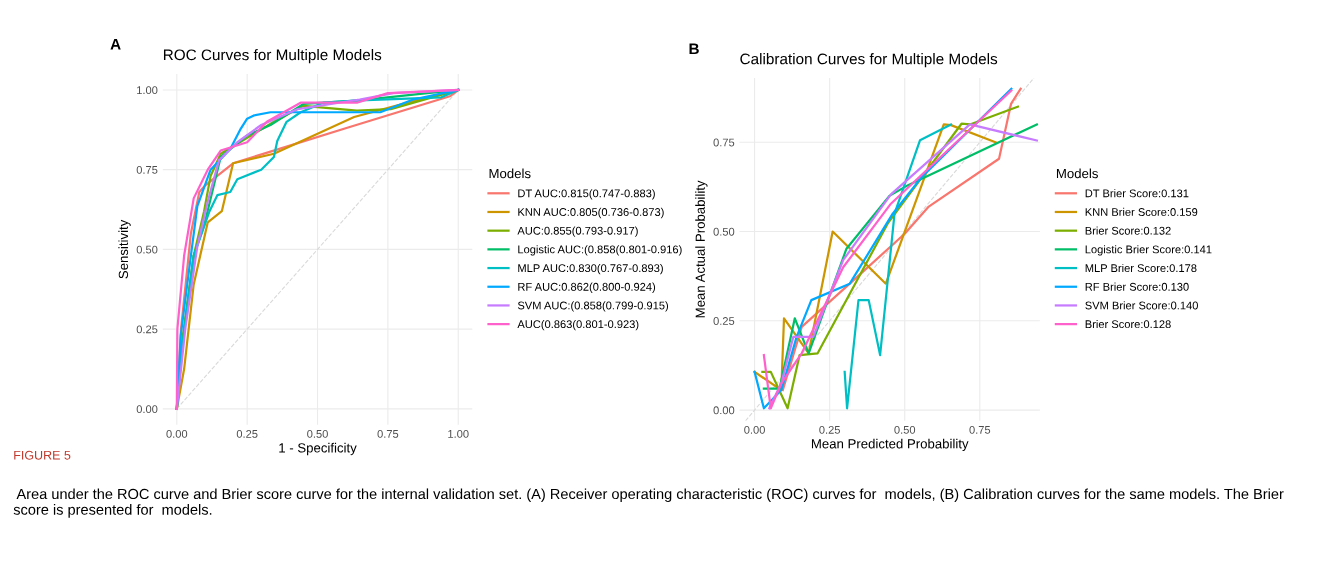 The height and width of the screenshot is (578, 1323). What do you see at coordinates (648, 503) in the screenshot?
I see `text: Area under the ROC curve and Brier score curve for the internal validation set. (A) Receiver operating characteristic (ROC) curves for models, (B) Calibration curves for the same models. The Brier score is presented for models.` at bounding box center [648, 503].